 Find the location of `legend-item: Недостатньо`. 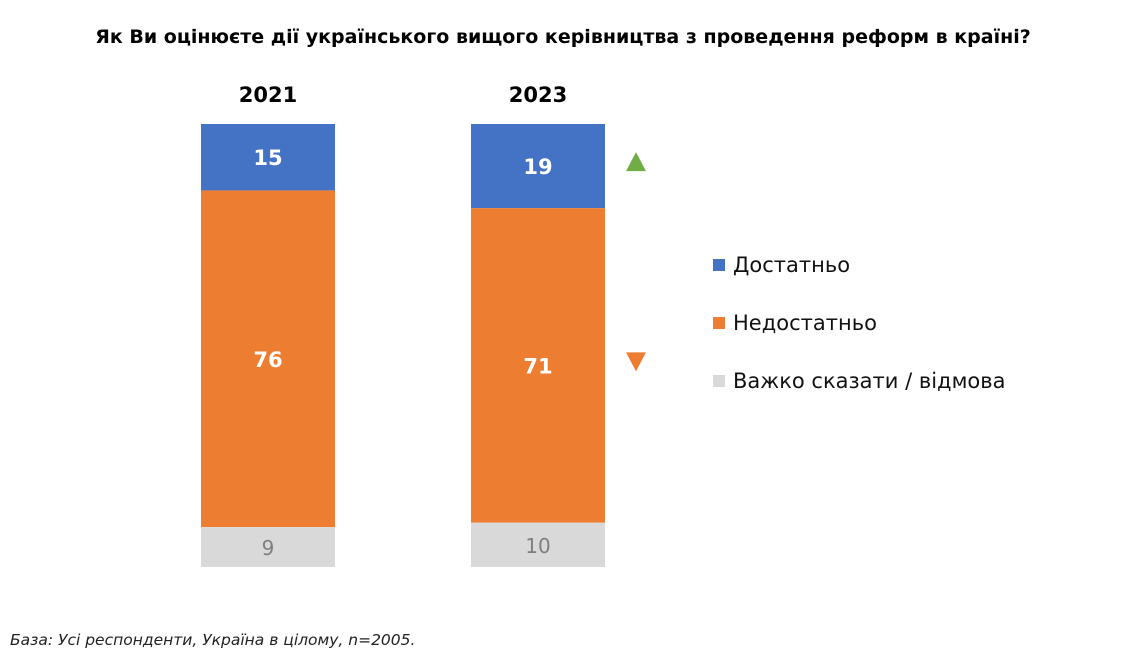

legend-item: Недостатньо is located at coordinates (859, 322).